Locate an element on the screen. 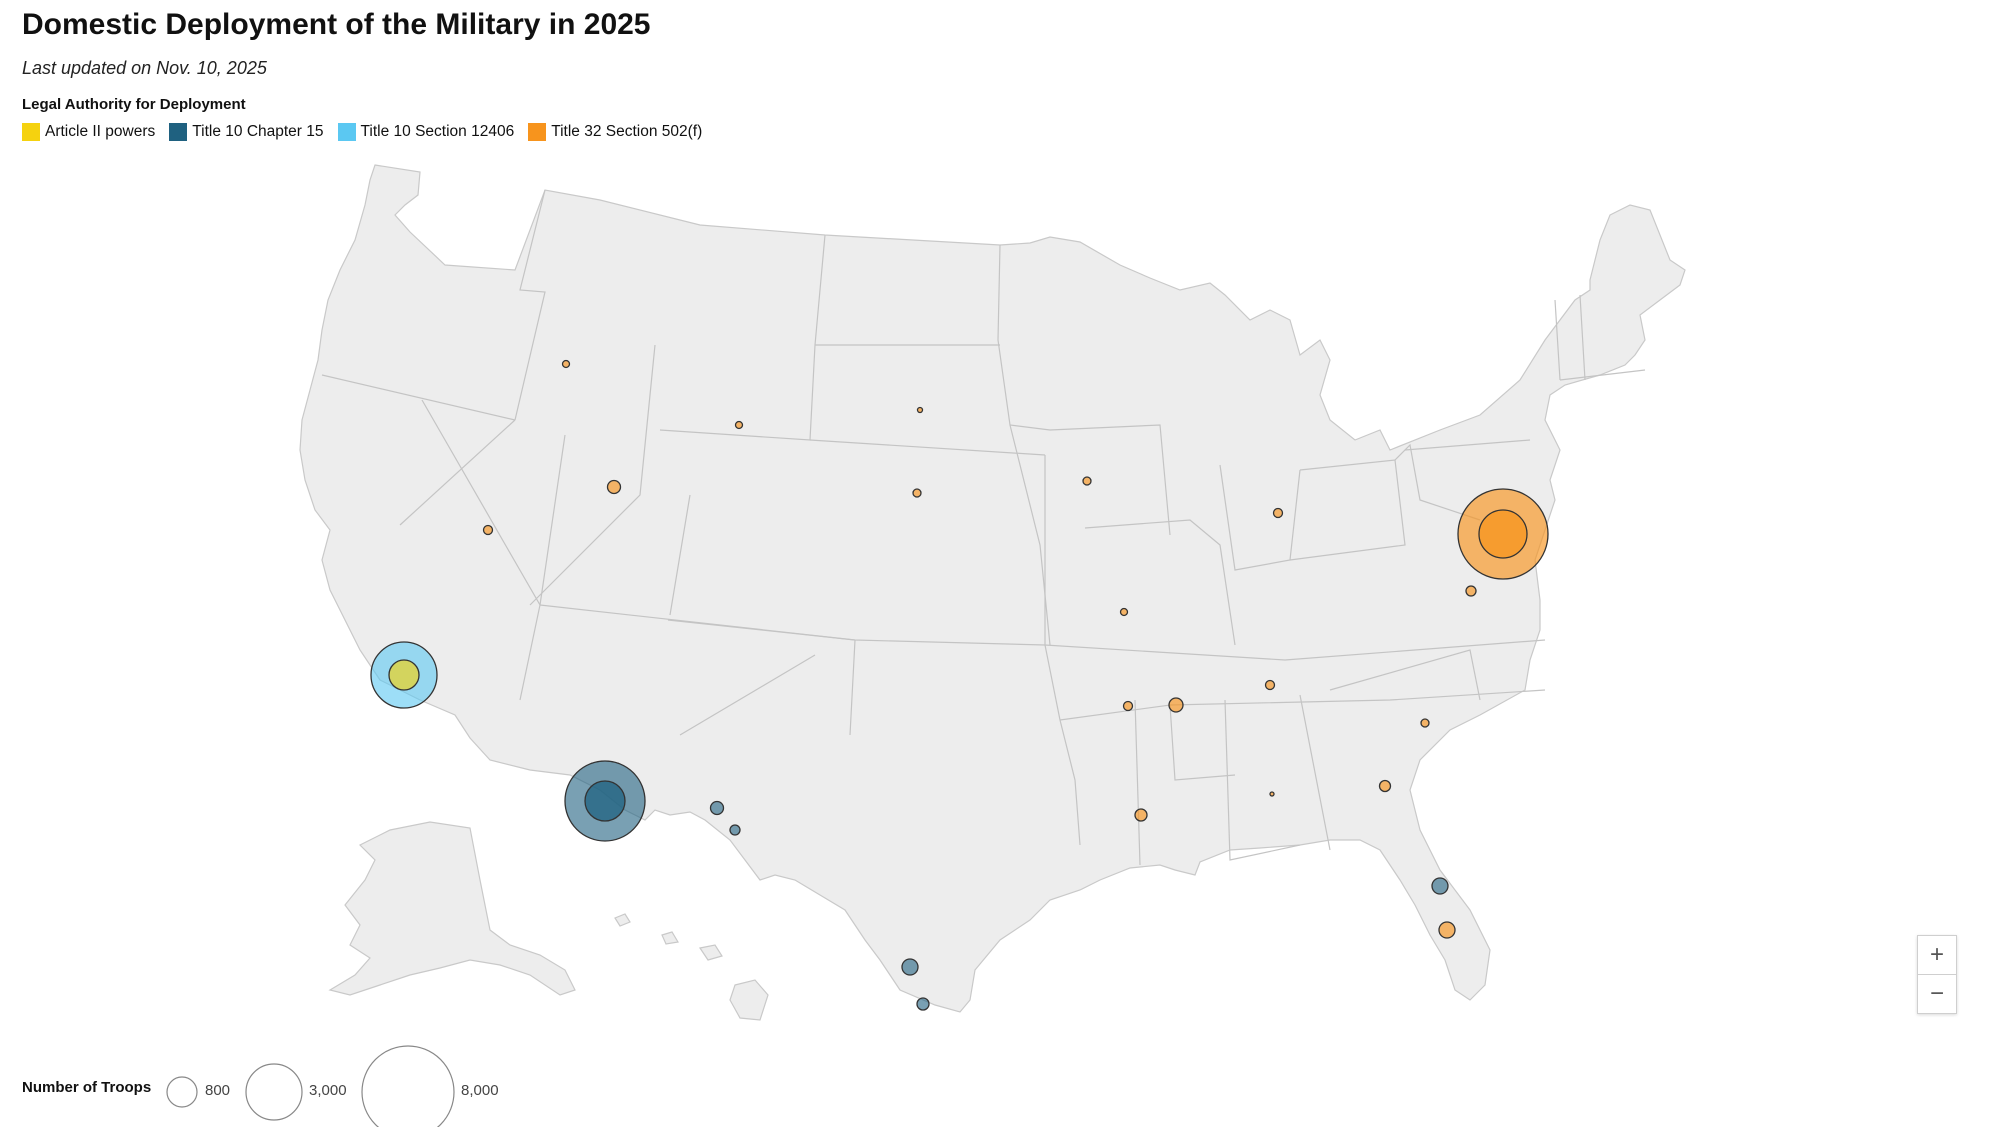  size-circle-small is located at coordinates (182, 1092).